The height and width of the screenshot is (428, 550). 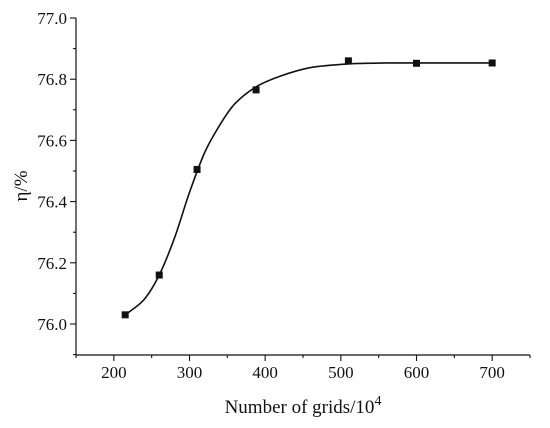 I want to click on y-axis-title: η/%, so click(x=21, y=185).